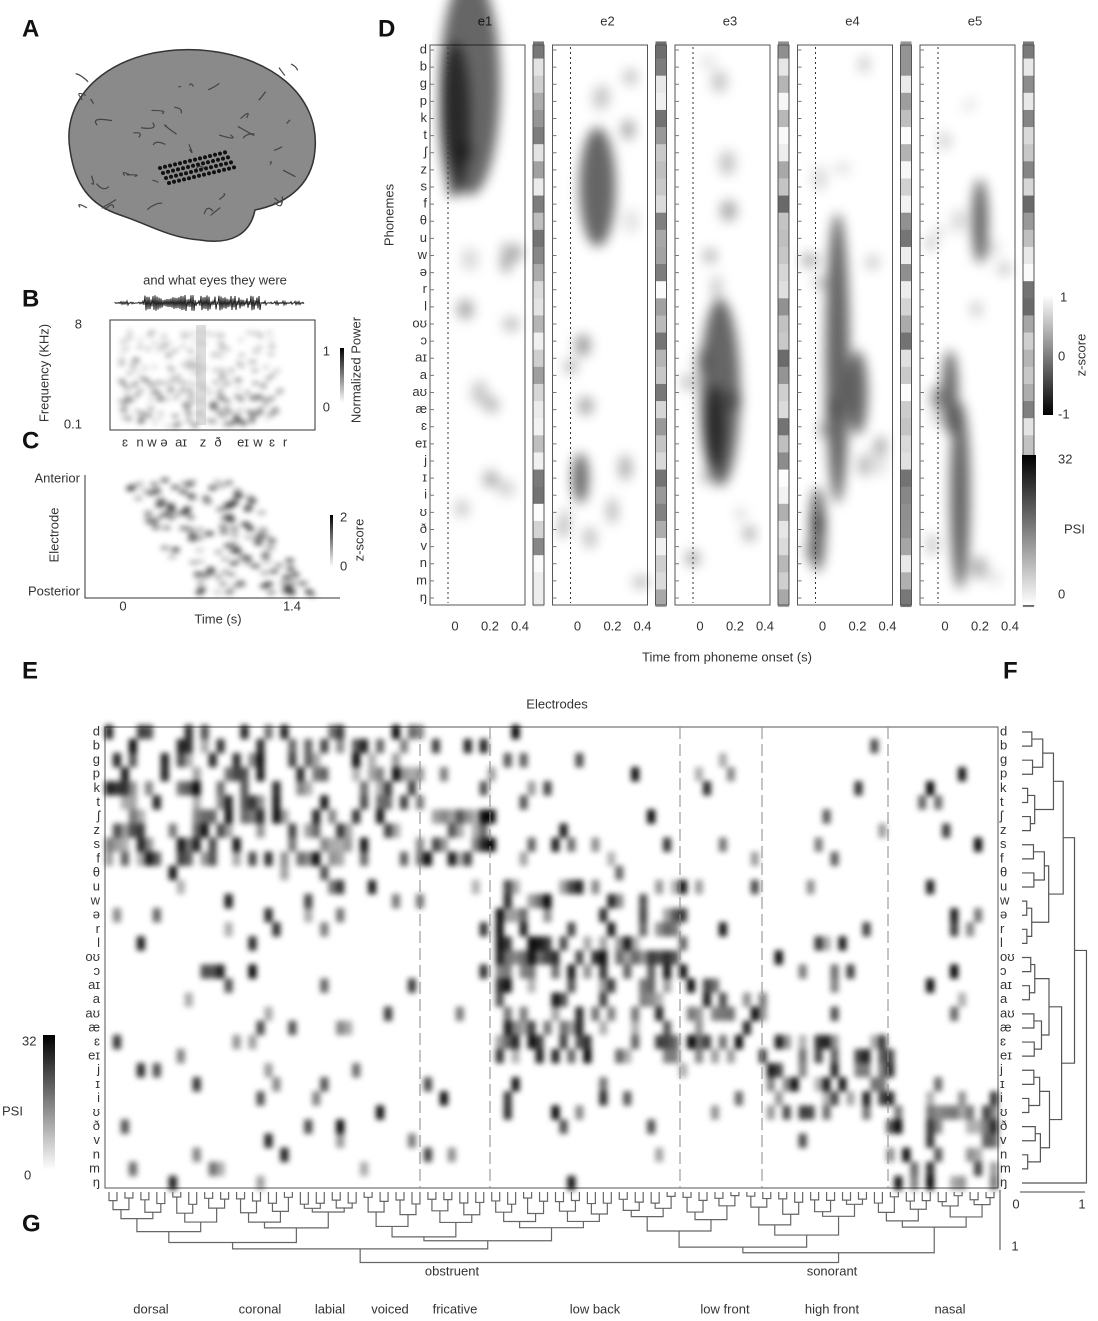 Image resolution: width=1098 pixels, height=1321 pixels. I want to click on phoneme-label: ə, so click(96, 914).